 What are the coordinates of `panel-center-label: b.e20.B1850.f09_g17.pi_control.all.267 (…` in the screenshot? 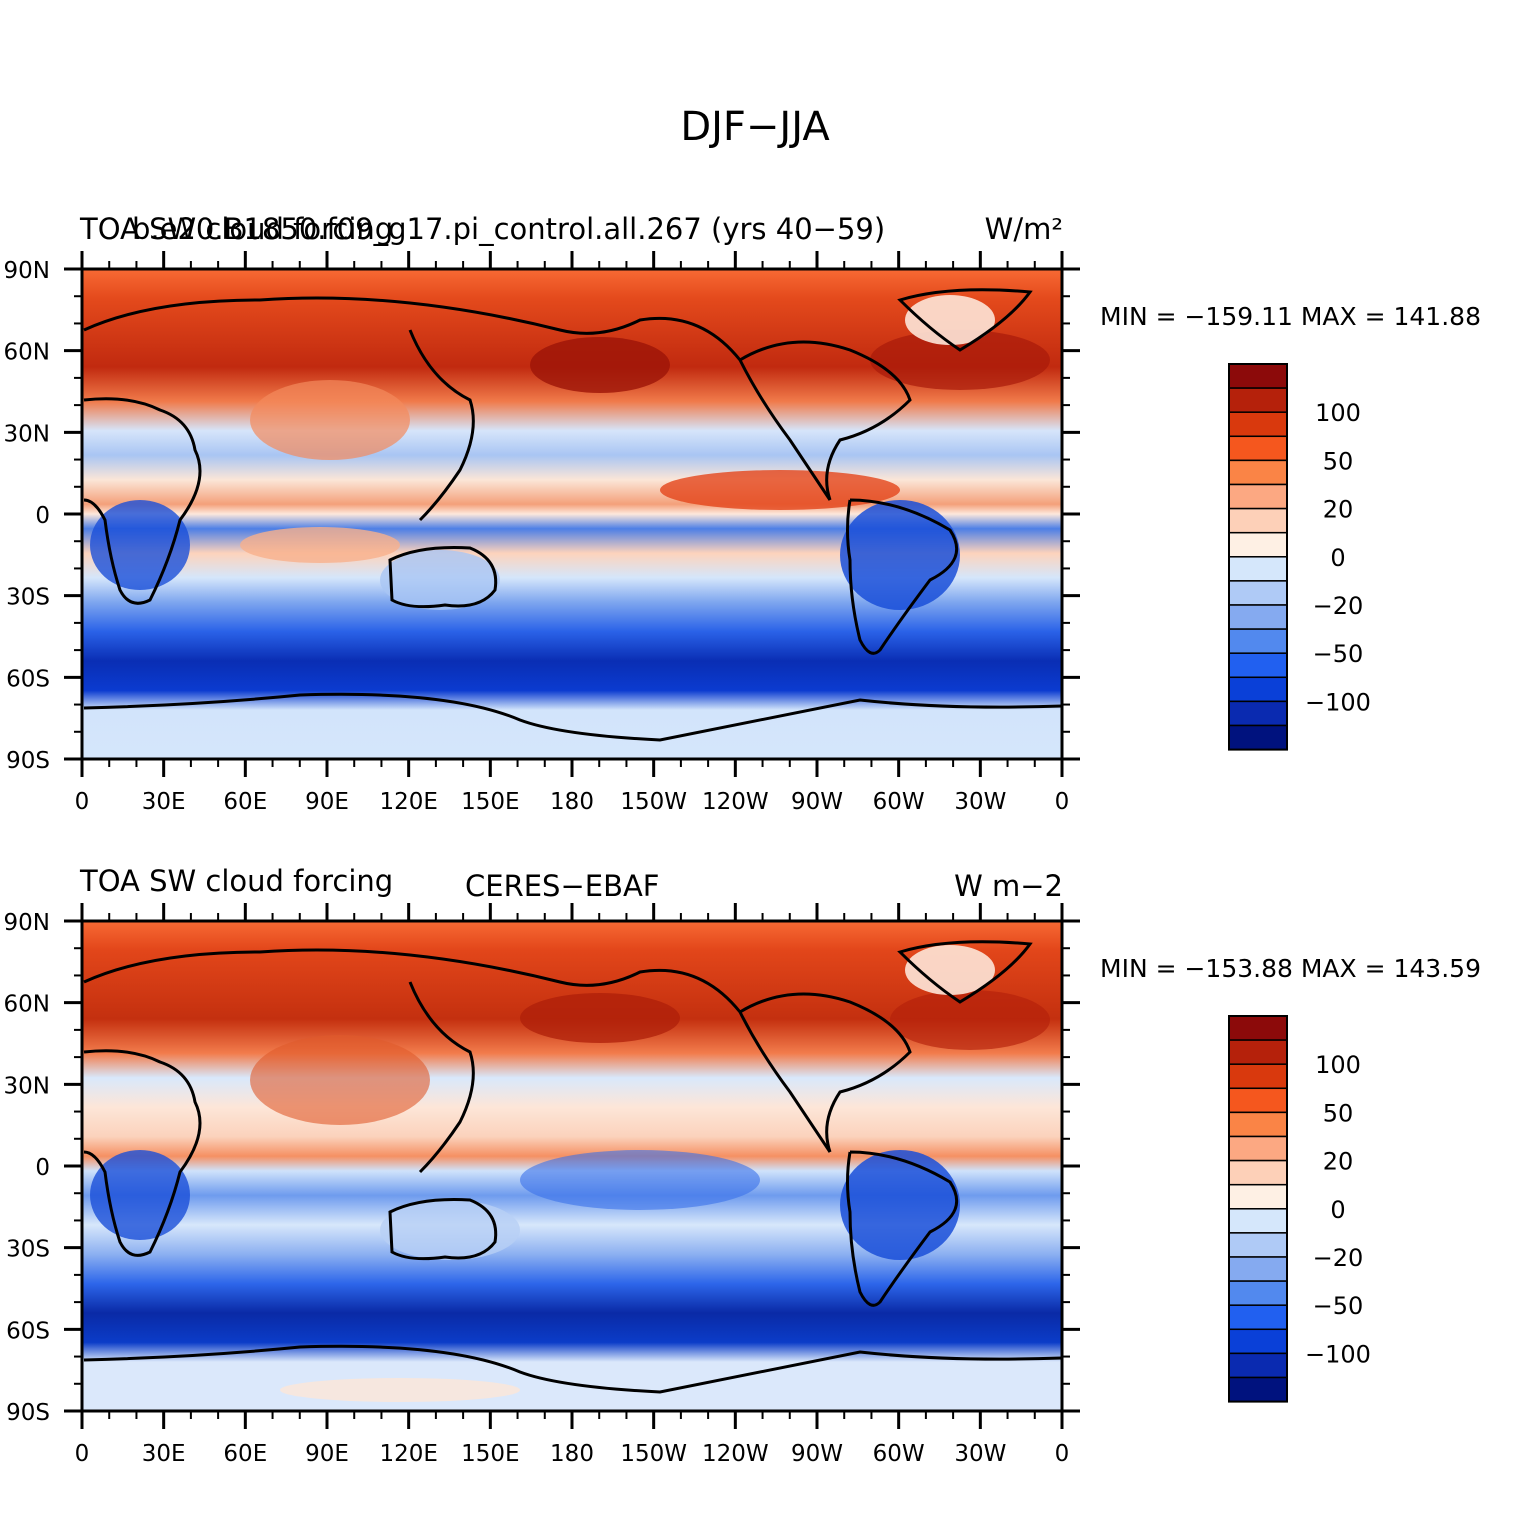 It's located at (508, 229).